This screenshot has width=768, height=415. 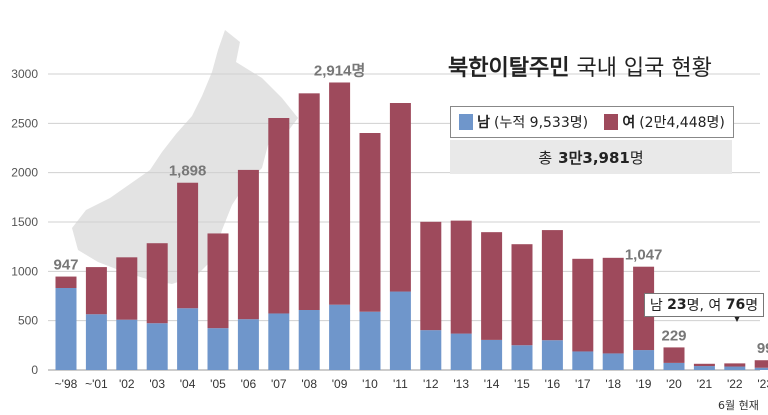 I want to click on title-bold: 북한이탈주민, so click(x=509, y=68).